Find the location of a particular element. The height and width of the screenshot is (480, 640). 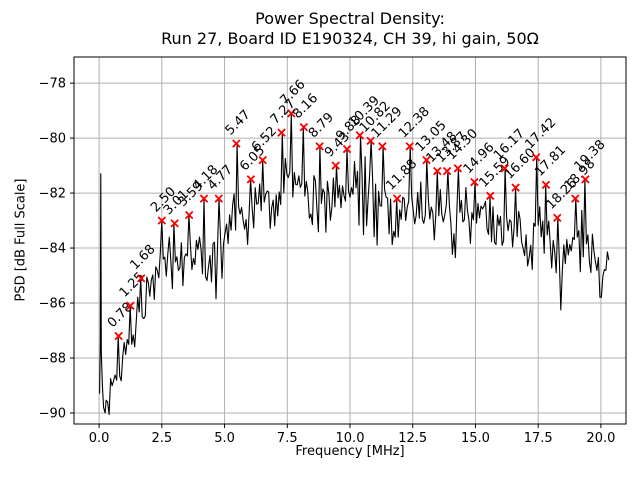

x-tick-label: 10.0 is located at coordinates (350, 438).